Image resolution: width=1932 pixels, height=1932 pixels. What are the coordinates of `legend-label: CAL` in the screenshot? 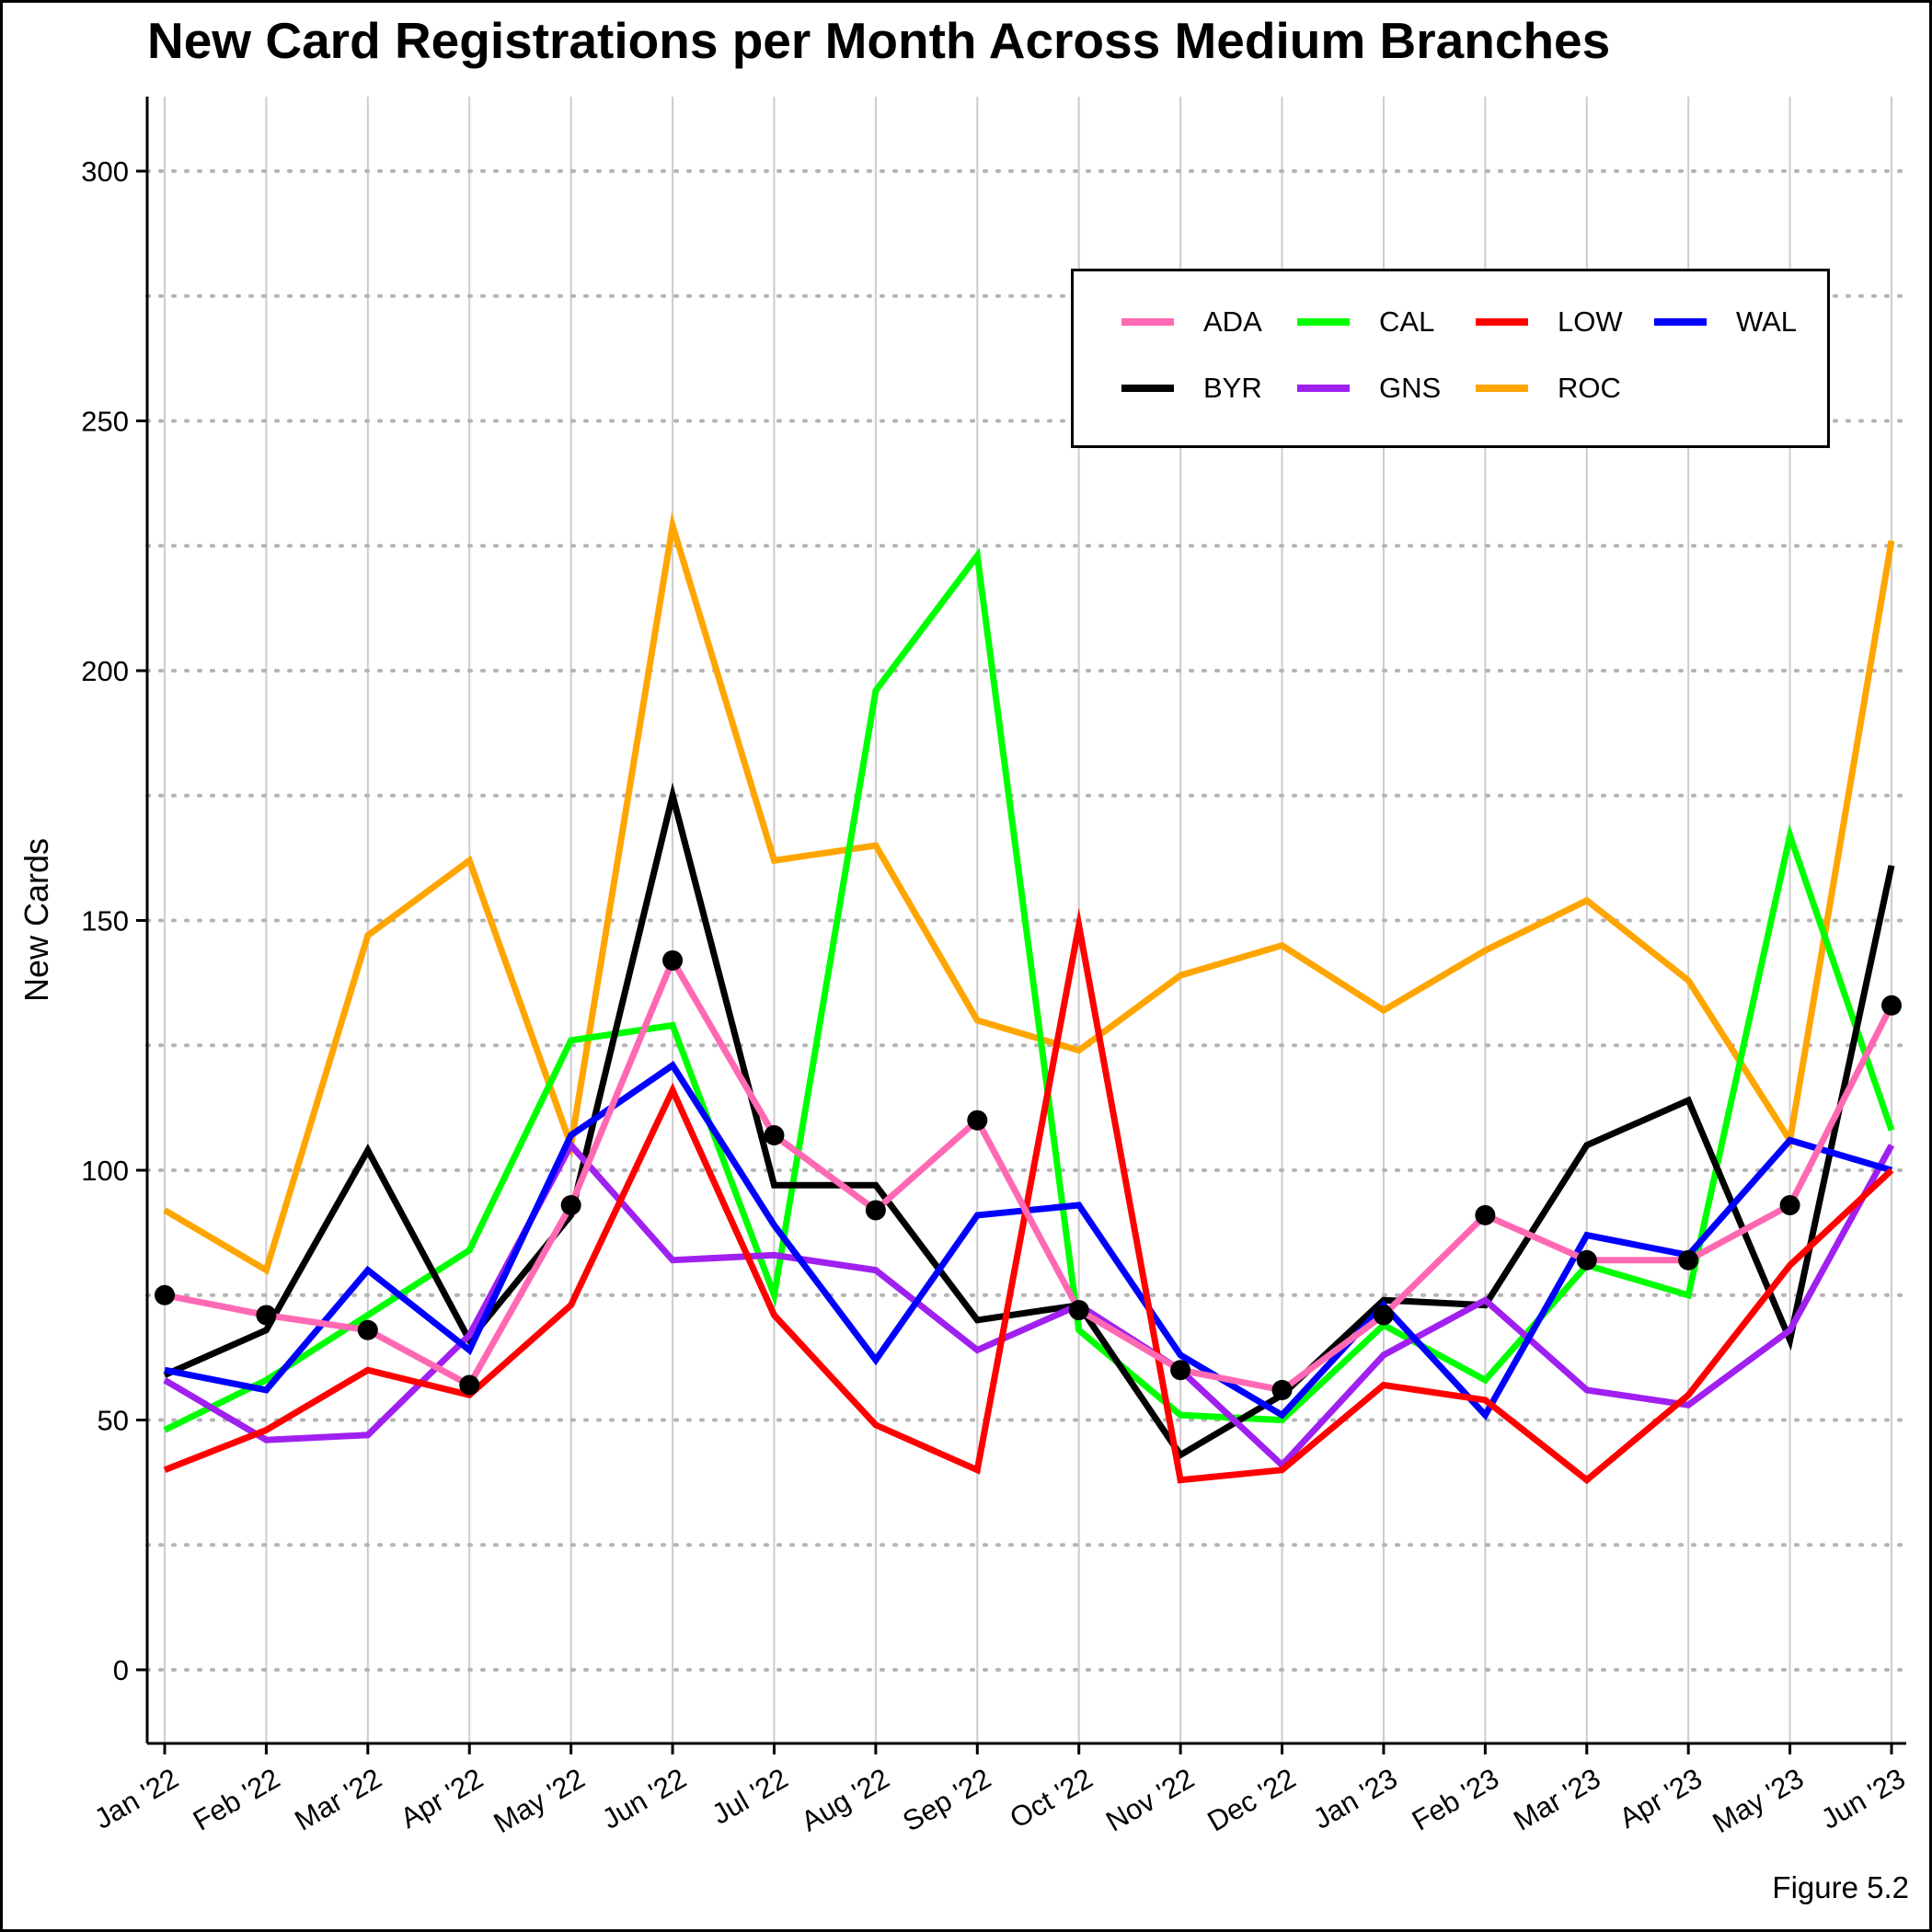 It's located at (1407, 321).